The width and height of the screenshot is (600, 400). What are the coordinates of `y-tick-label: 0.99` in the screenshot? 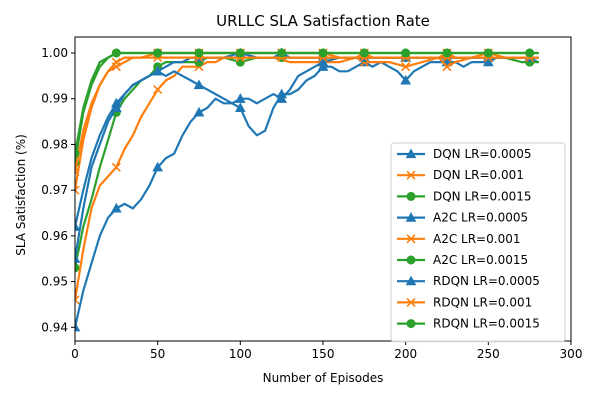 It's located at (54, 99).